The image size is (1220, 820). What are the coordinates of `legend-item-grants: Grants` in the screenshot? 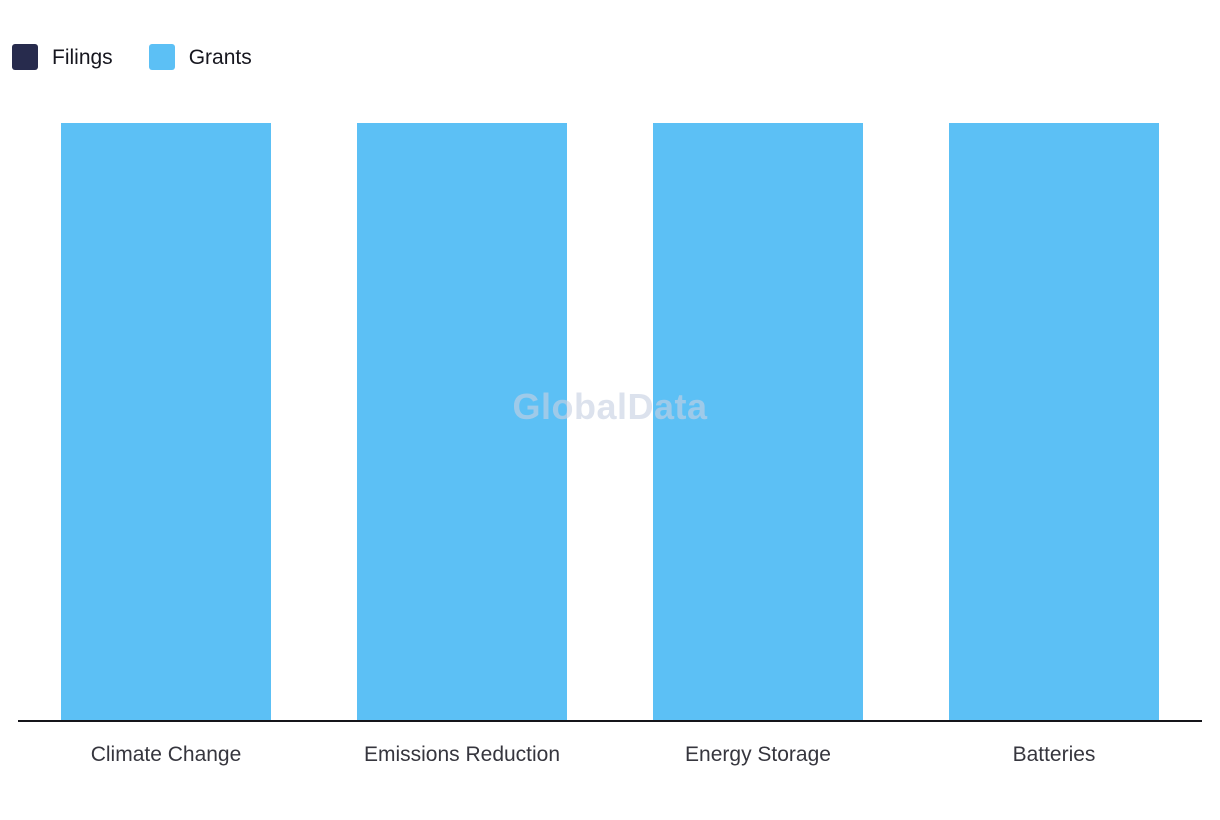 It's located at (200, 57).